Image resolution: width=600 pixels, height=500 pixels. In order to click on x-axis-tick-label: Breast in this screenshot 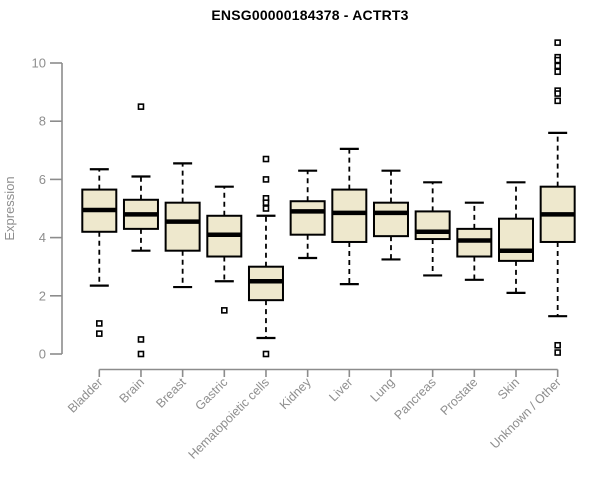, I will do `click(171, 393)`.